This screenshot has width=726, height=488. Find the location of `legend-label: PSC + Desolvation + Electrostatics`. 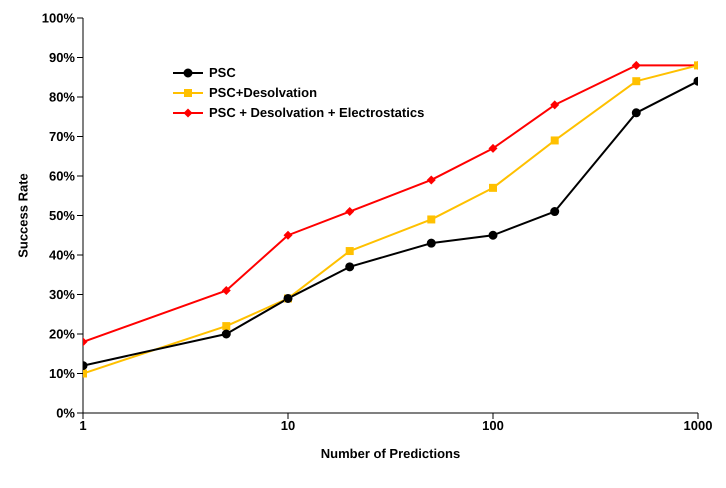

legend-label: PSC + Desolvation + Electrostatics is located at coordinates (316, 113).